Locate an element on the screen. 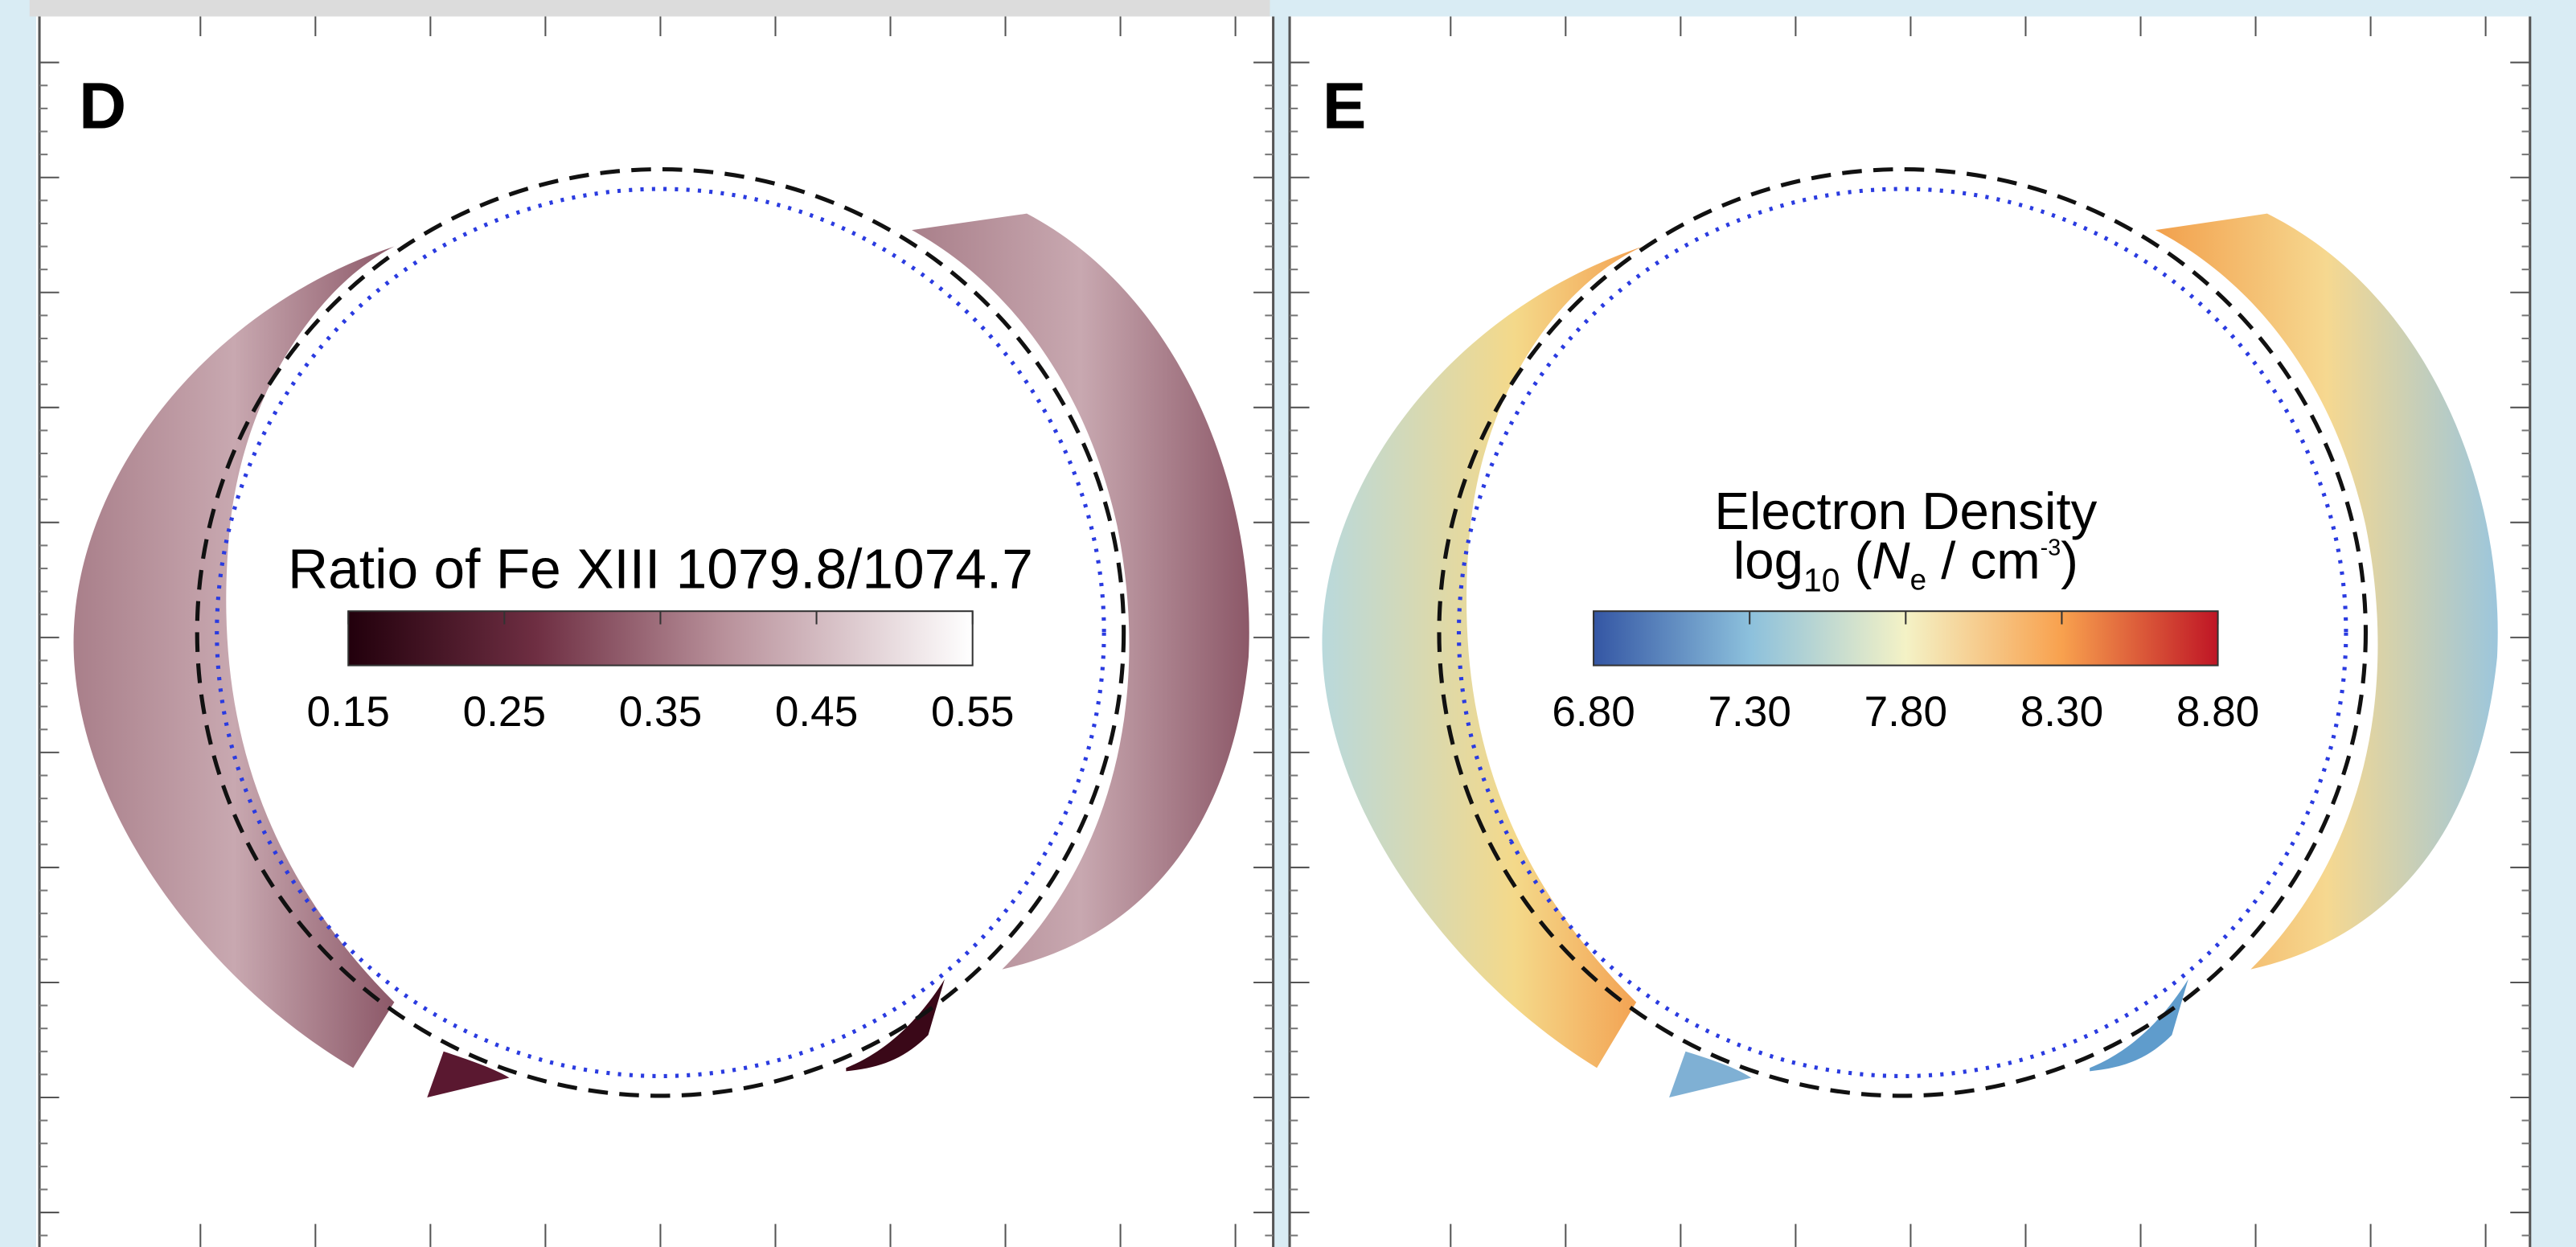  colorbar-tick-label: 0.15 is located at coordinates (349, 712).